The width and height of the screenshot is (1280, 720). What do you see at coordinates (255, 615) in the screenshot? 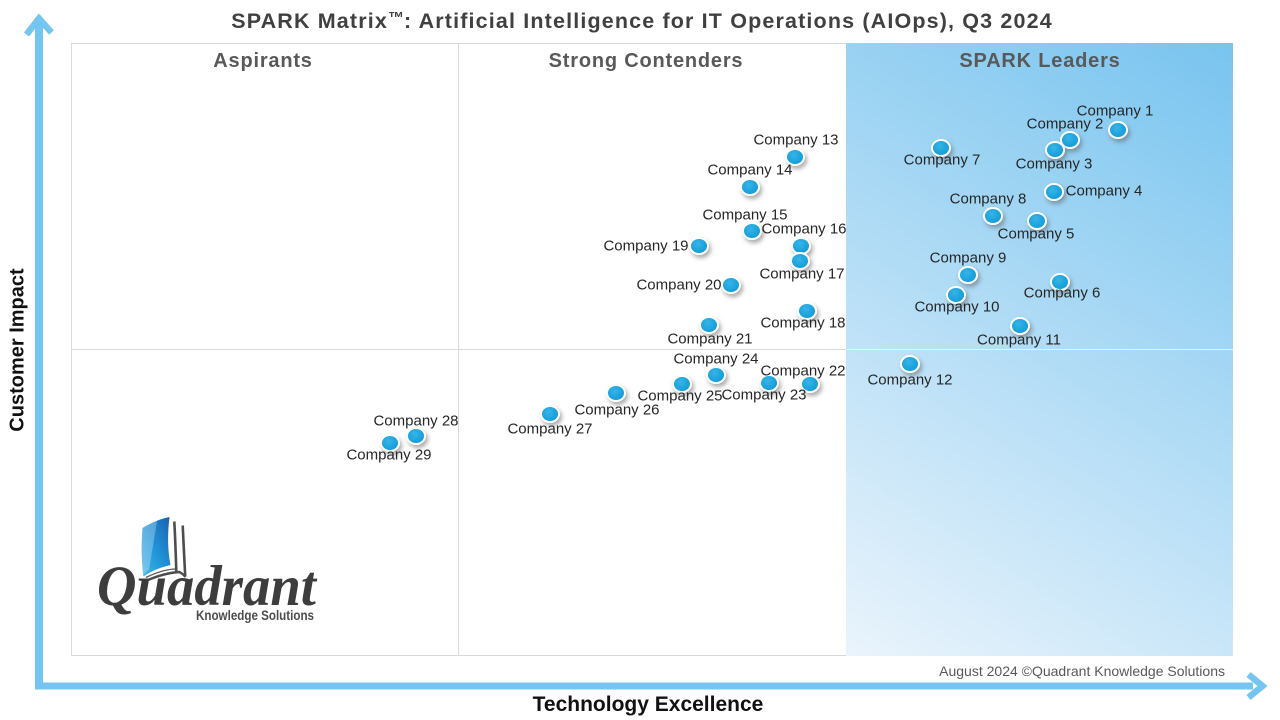
I see `svg-text: Knowledge Solutions` at bounding box center [255, 615].